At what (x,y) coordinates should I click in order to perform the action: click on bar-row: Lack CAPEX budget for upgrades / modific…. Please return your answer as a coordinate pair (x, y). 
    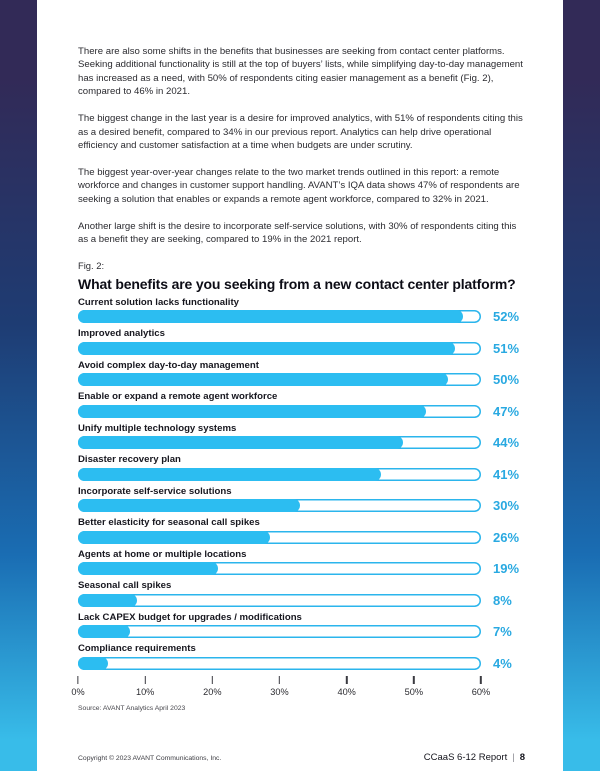
    Looking at the image, I should click on (301, 625).